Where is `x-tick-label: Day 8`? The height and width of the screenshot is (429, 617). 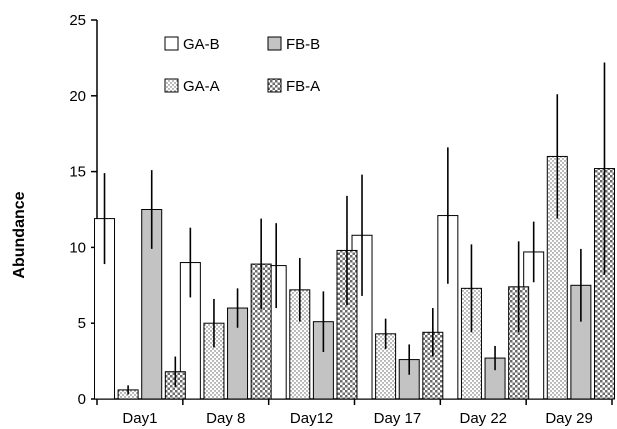 x-tick-label: Day 8 is located at coordinates (225, 418).